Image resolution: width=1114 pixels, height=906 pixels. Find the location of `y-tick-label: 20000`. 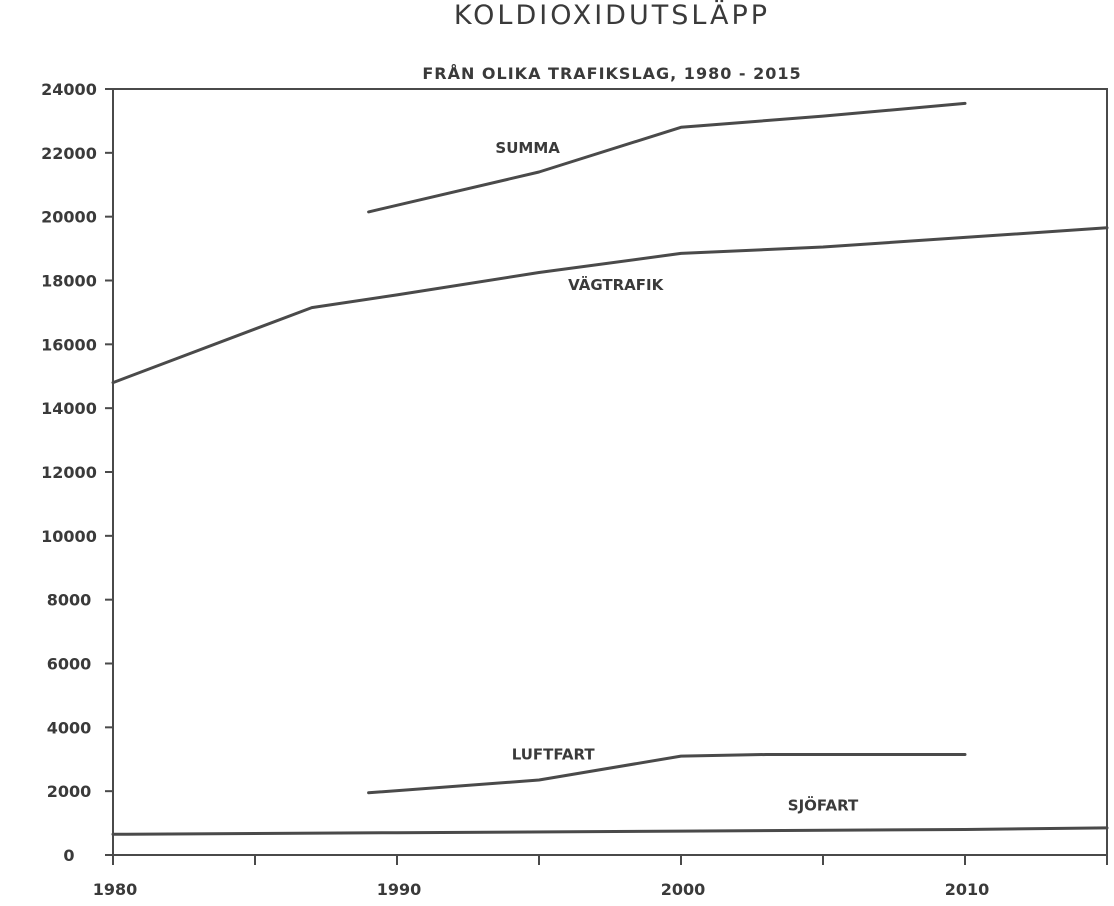

y-tick-label: 20000 is located at coordinates (69, 217).